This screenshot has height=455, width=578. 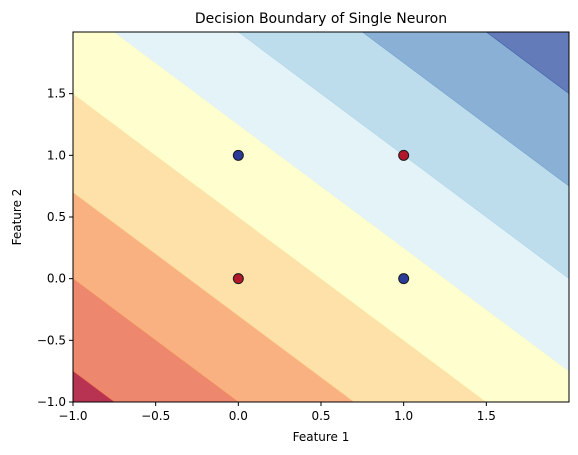 What do you see at coordinates (277, 412) in the screenshot?
I see `x-axis-ticks: −1.0 −0.5 0.0 0.5 1.0 1.5` at bounding box center [277, 412].